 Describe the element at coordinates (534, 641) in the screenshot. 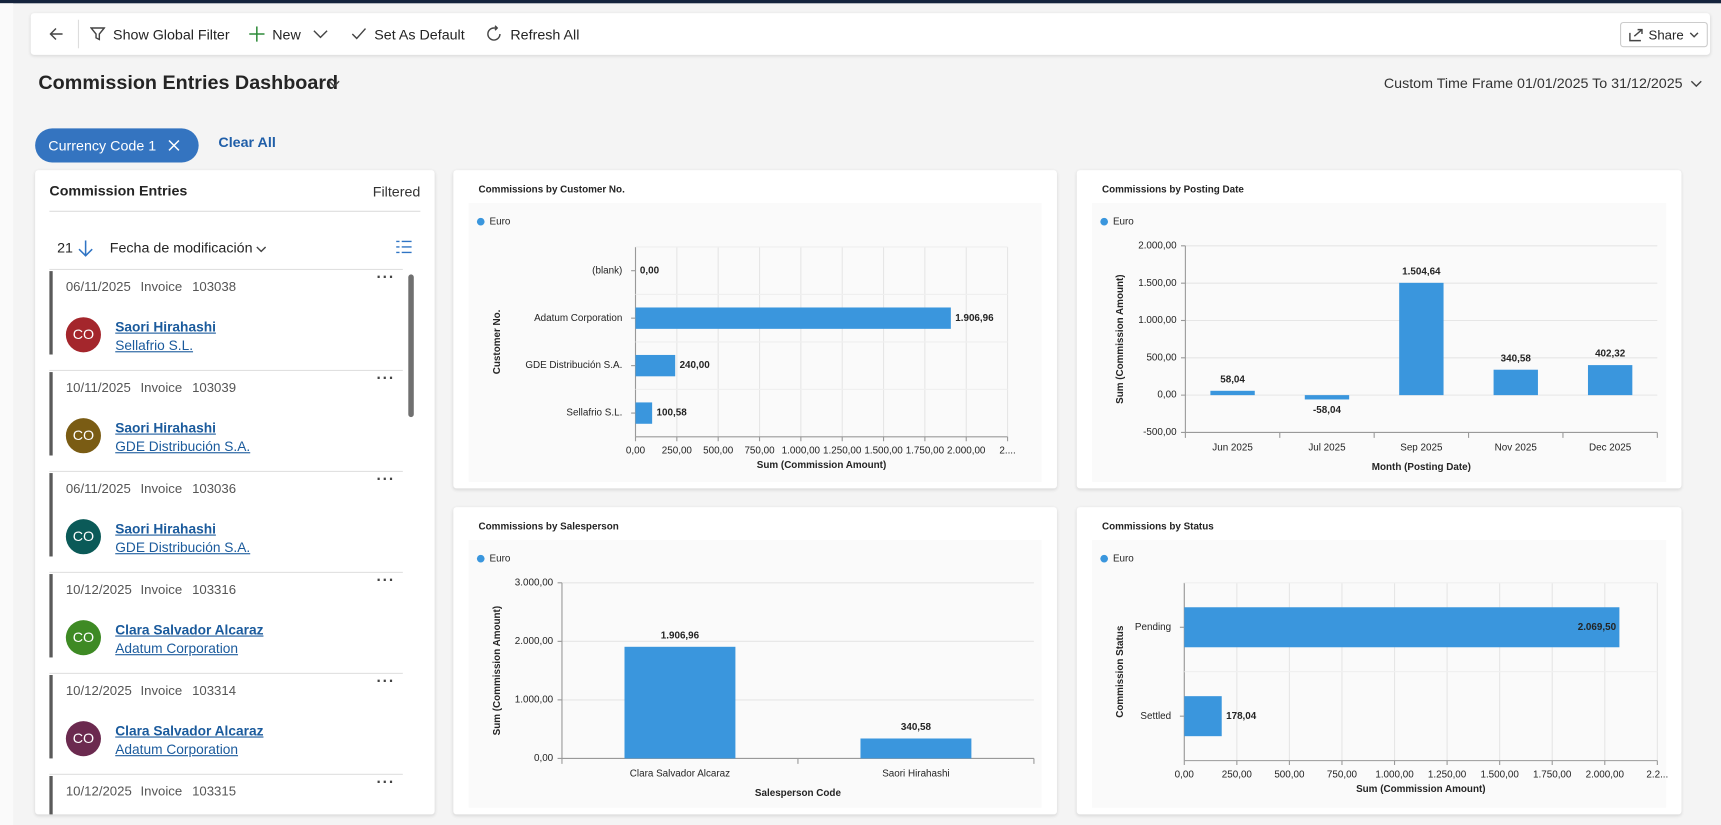

I see `y-tick-label: 2.000,00` at that location.